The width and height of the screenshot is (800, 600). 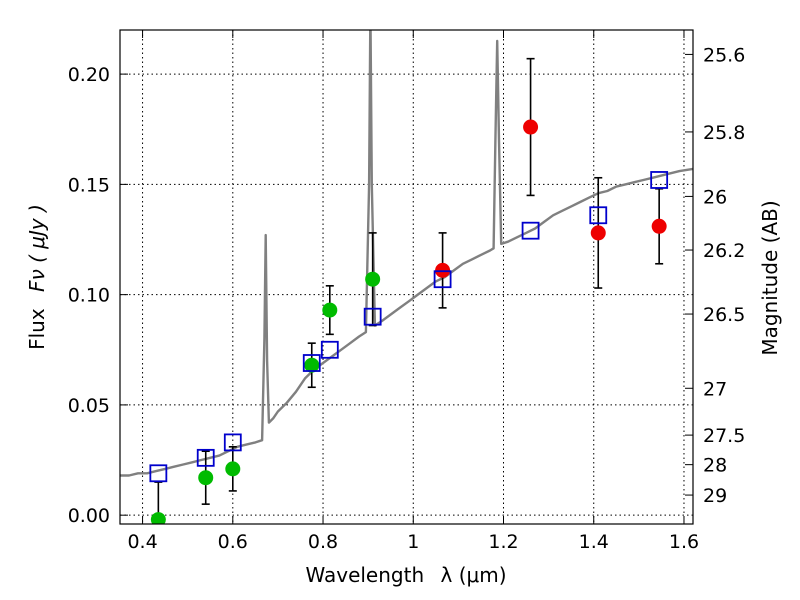 I want to click on x-axis-label-math: λ (μm), so click(x=474, y=575).